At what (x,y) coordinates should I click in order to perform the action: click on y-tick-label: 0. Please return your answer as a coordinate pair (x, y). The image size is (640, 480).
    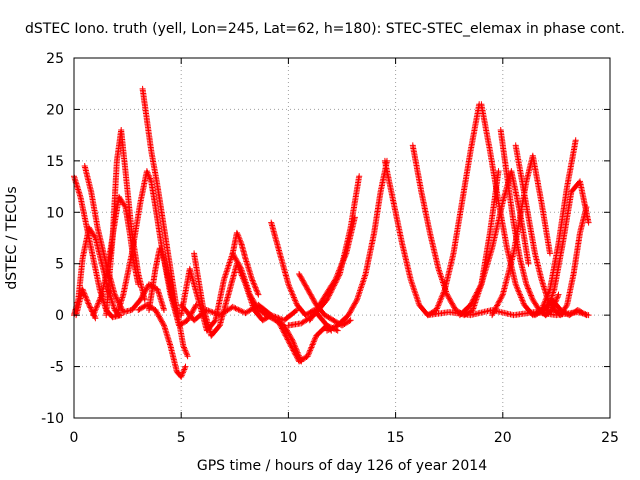
    Looking at the image, I should click on (59, 316).